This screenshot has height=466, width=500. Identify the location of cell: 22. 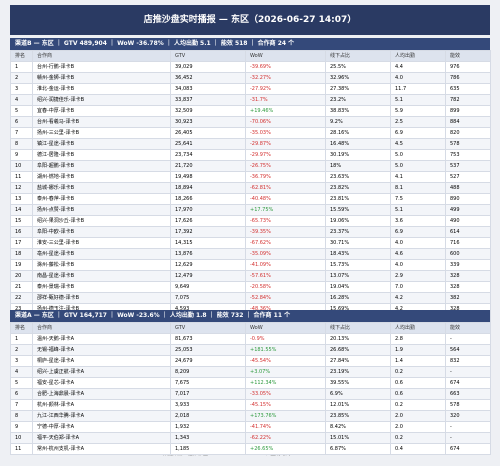
(21, 298).